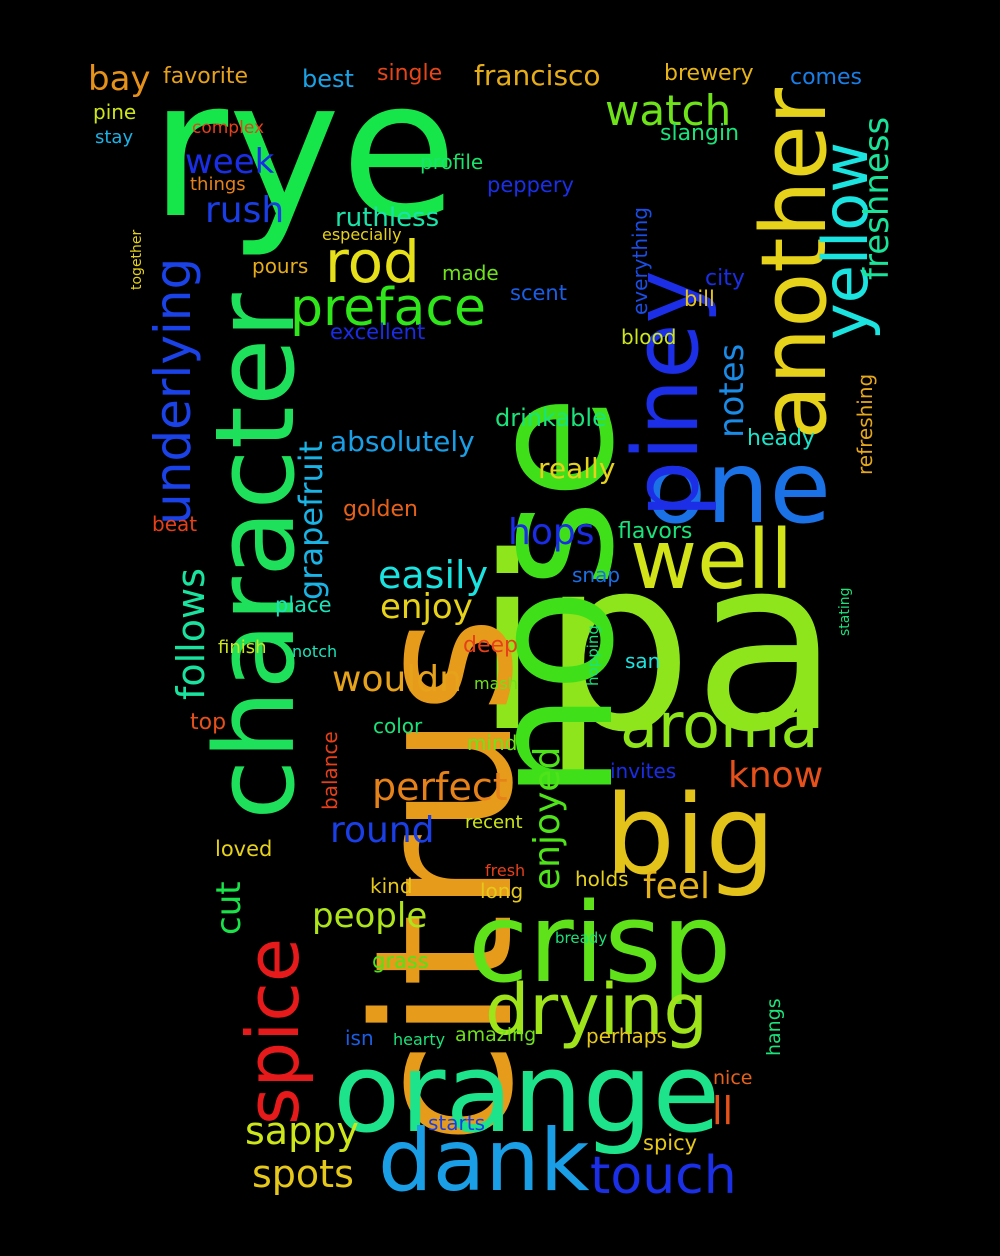 This screenshot has height=1256, width=1000. I want to click on word-amazing: amazing, so click(496, 1035).